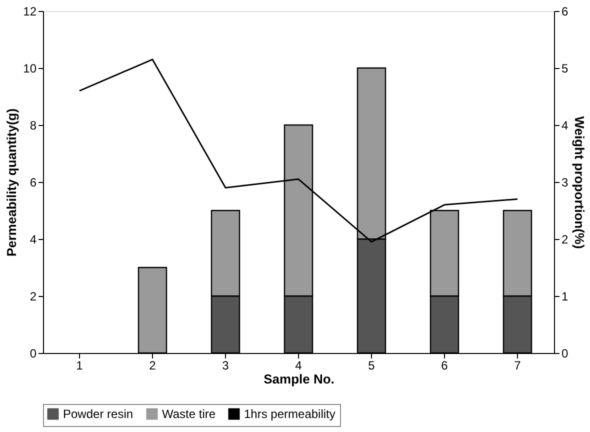 The height and width of the screenshot is (432, 590). Describe the element at coordinates (33, 297) in the screenshot. I see `y-tick-label: 2` at that location.